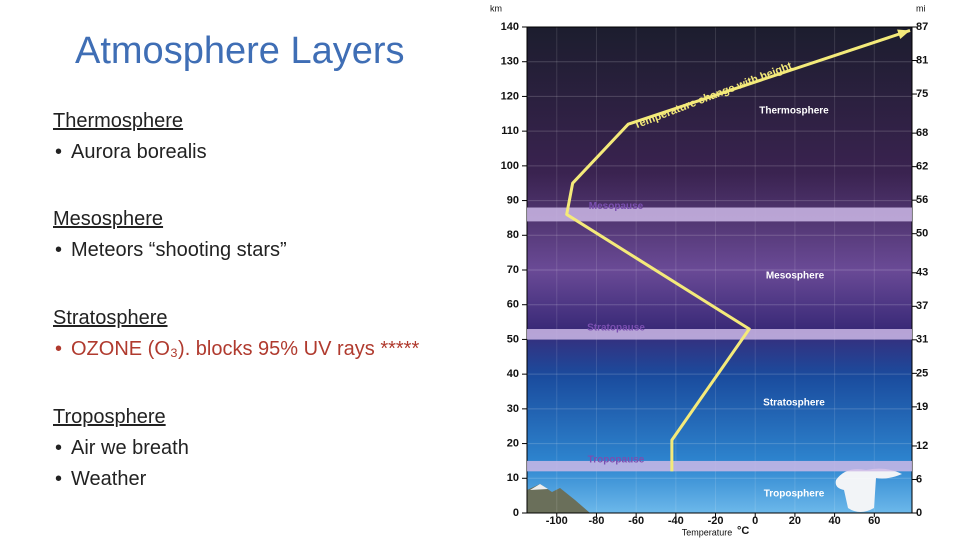 Image resolution: width=960 pixels, height=540 pixels. I want to click on y2-tick-label: 37, so click(922, 306).